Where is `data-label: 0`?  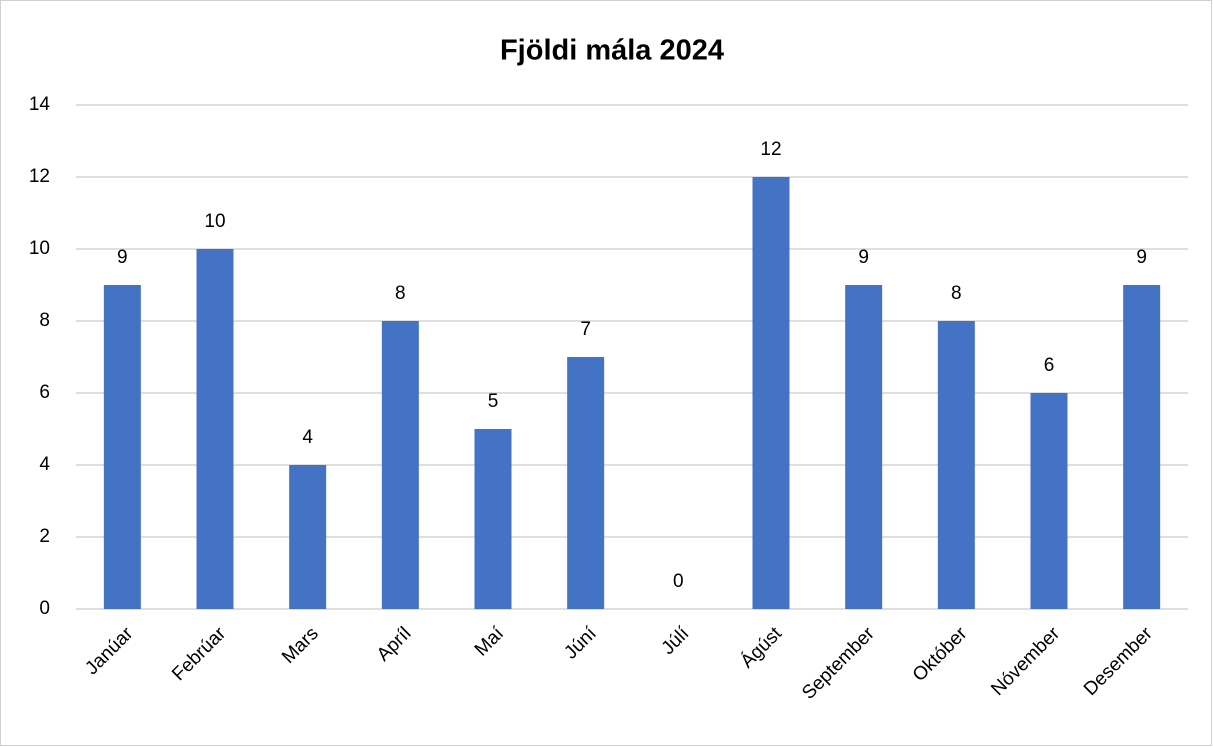
data-label: 0 is located at coordinates (678, 581).